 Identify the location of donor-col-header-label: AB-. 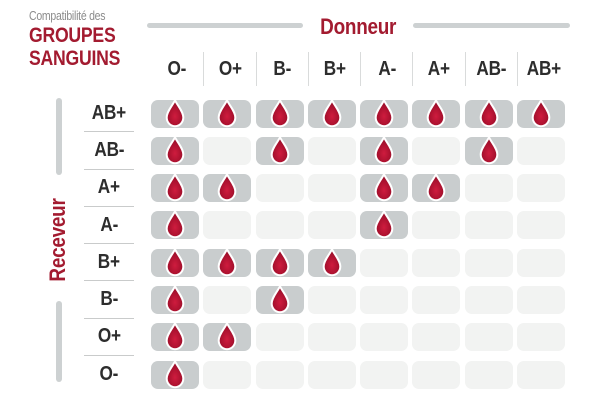
(491, 68).